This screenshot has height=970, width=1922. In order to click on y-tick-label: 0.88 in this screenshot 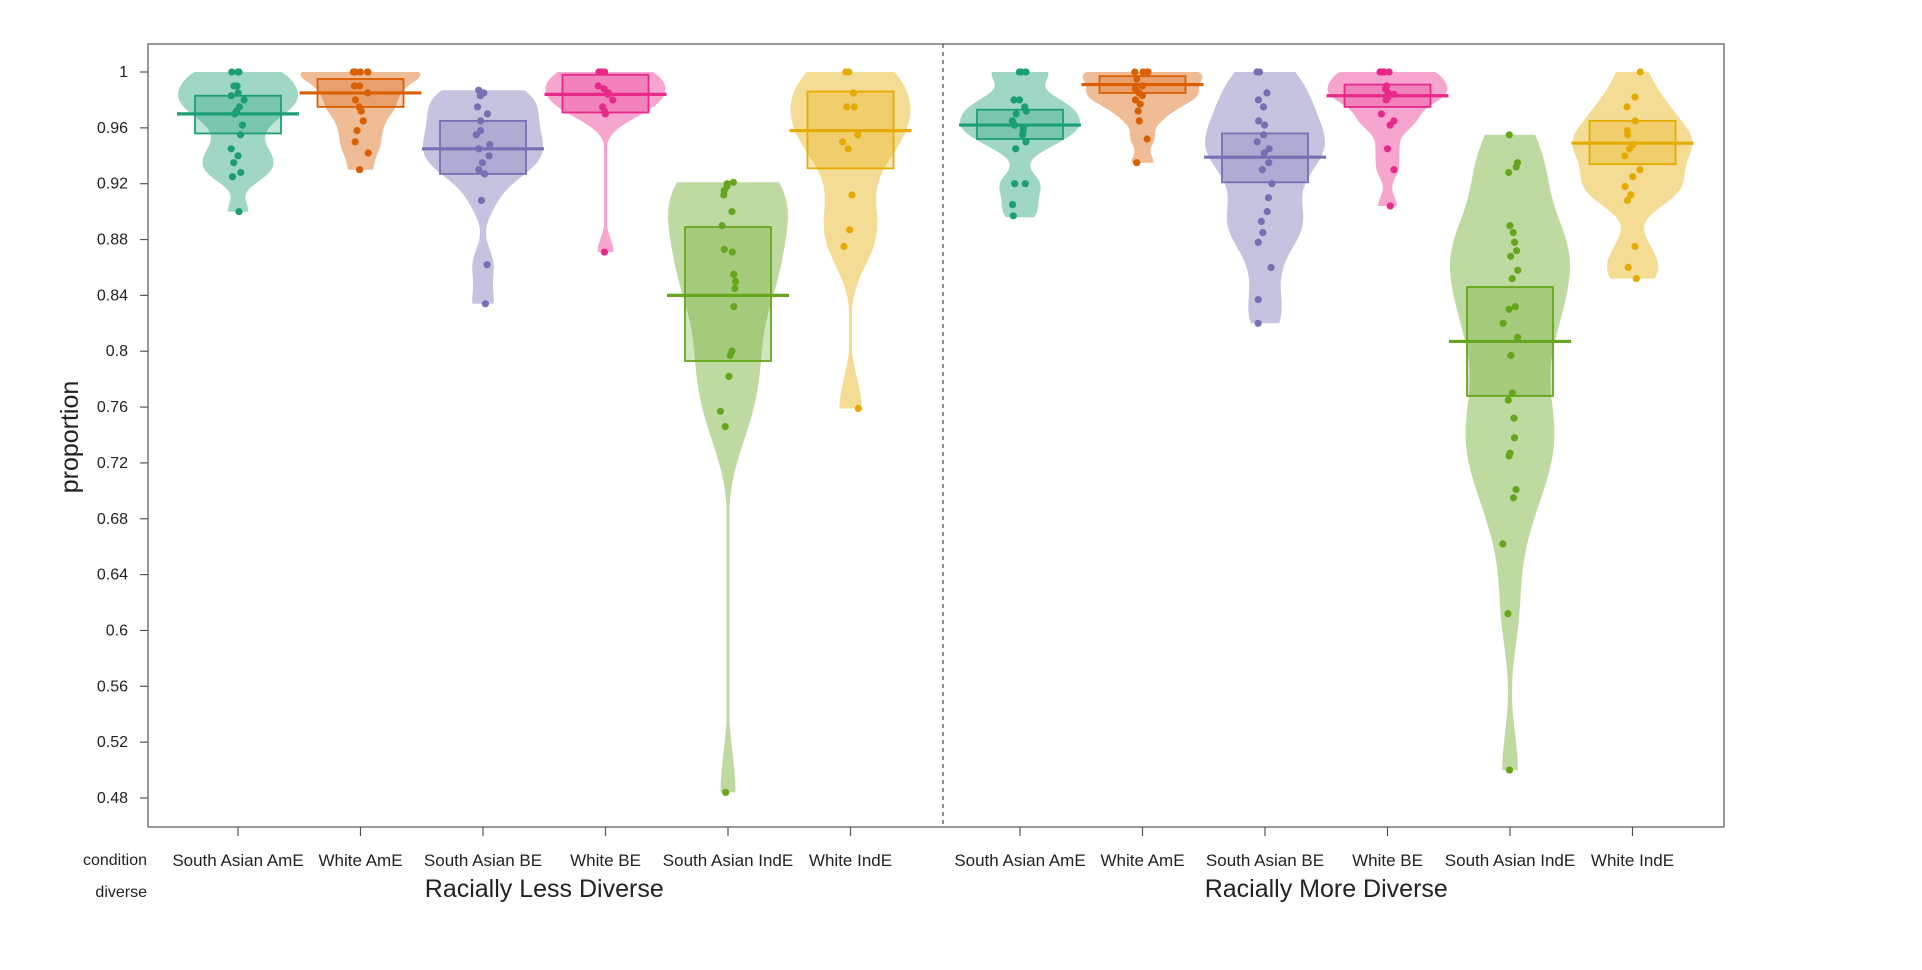, I will do `click(112, 240)`.